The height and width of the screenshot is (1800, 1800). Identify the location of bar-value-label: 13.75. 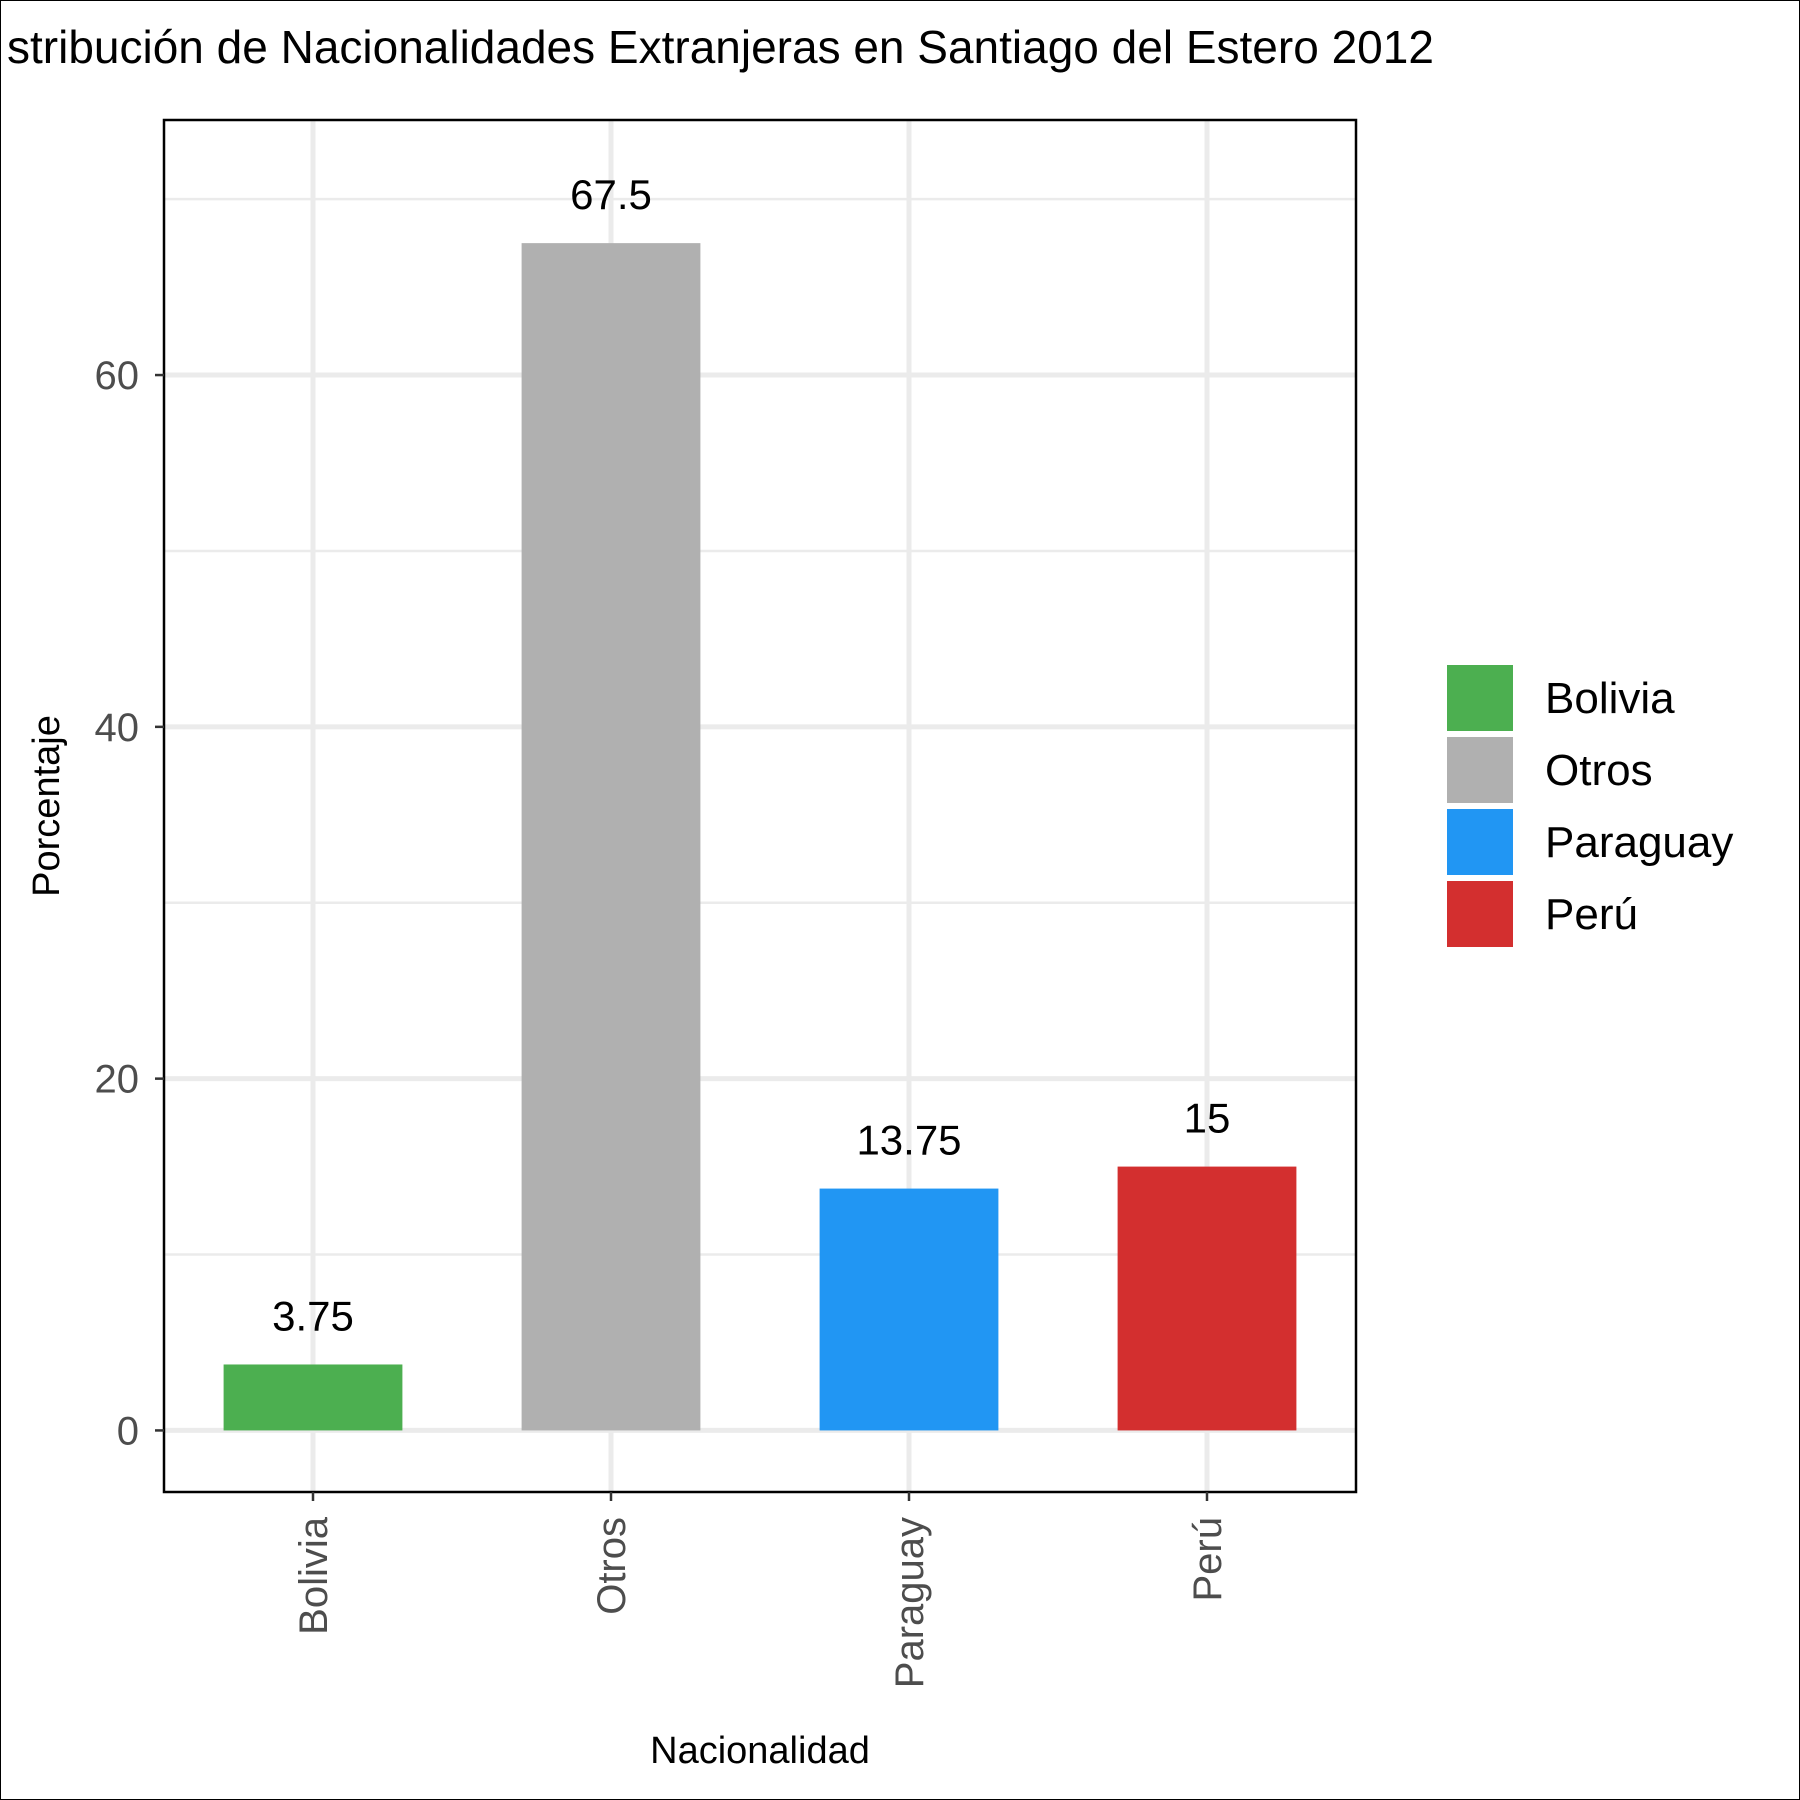
(908, 1140).